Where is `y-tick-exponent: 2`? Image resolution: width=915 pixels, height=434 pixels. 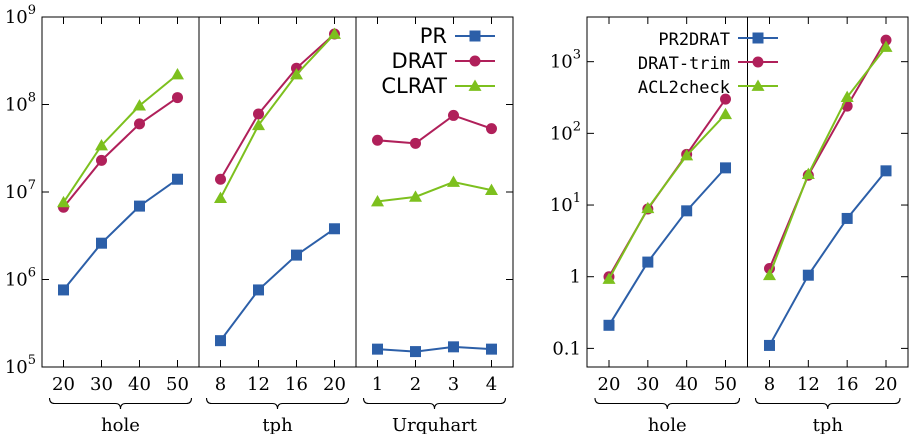
y-tick-exponent: 2 is located at coordinates (577, 126).